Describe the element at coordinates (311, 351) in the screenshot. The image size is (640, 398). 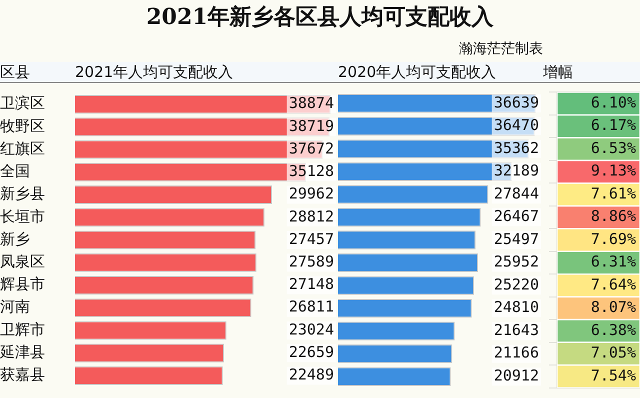
I see `data-label: 22659` at that location.